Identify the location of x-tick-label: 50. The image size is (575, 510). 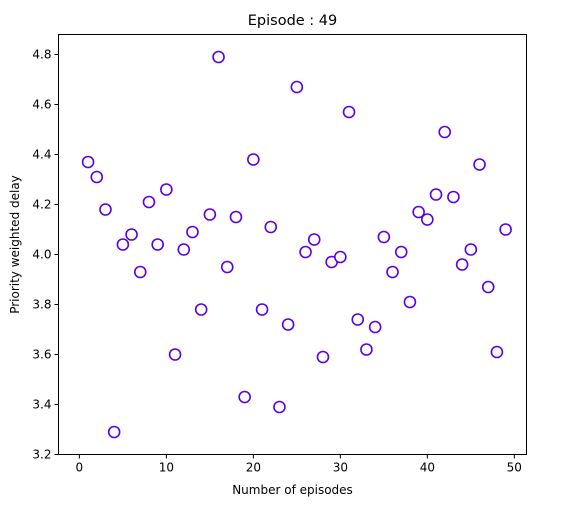
(514, 468).